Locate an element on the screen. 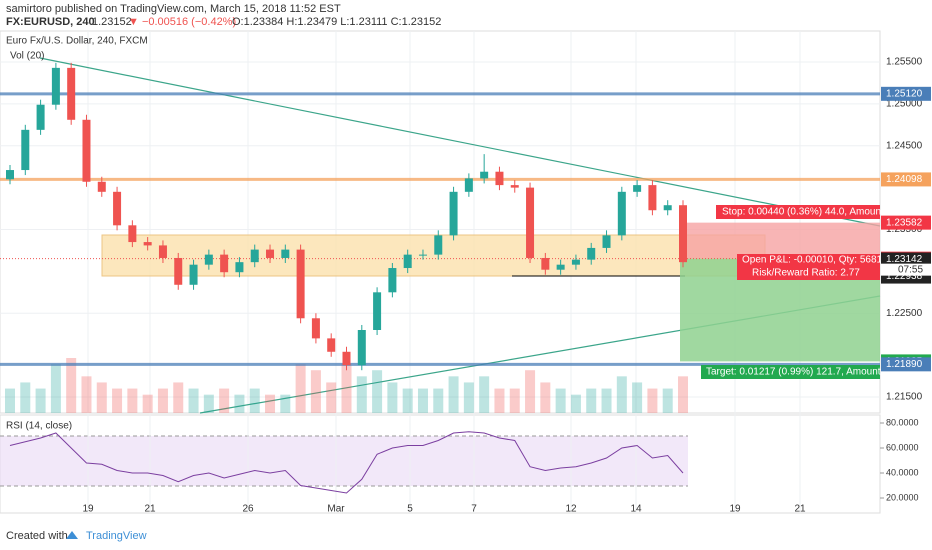  change: ▼ −0.00516 (−0.42%) is located at coordinates (182, 22).